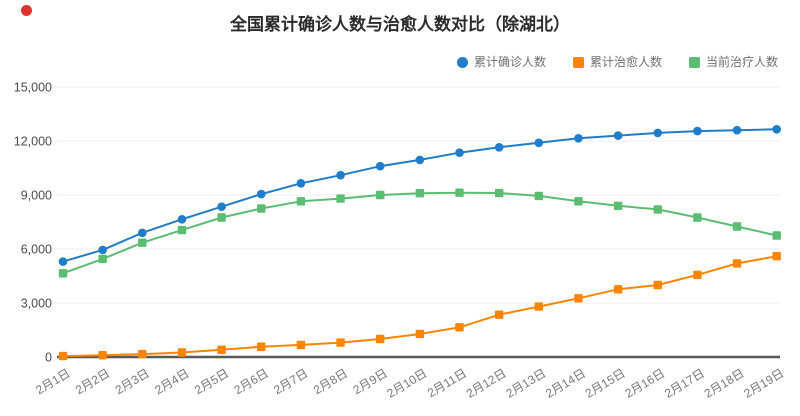  Describe the element at coordinates (525, 383) in the screenshot. I see `x-tick-label: 2月13日` at that location.